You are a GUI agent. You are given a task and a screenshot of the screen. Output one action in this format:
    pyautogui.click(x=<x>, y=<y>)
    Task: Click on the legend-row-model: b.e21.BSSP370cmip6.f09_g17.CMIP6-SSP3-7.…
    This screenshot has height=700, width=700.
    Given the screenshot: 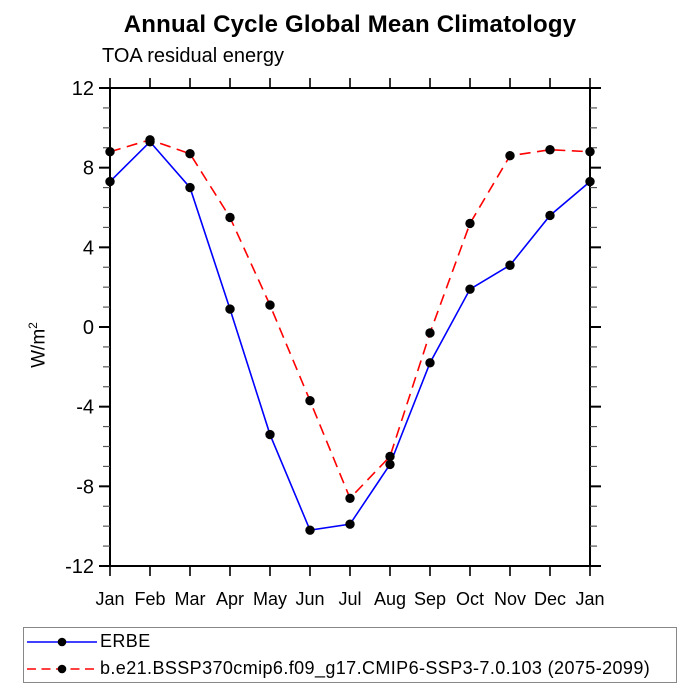 What is the action you would take?
    pyautogui.click(x=350, y=668)
    